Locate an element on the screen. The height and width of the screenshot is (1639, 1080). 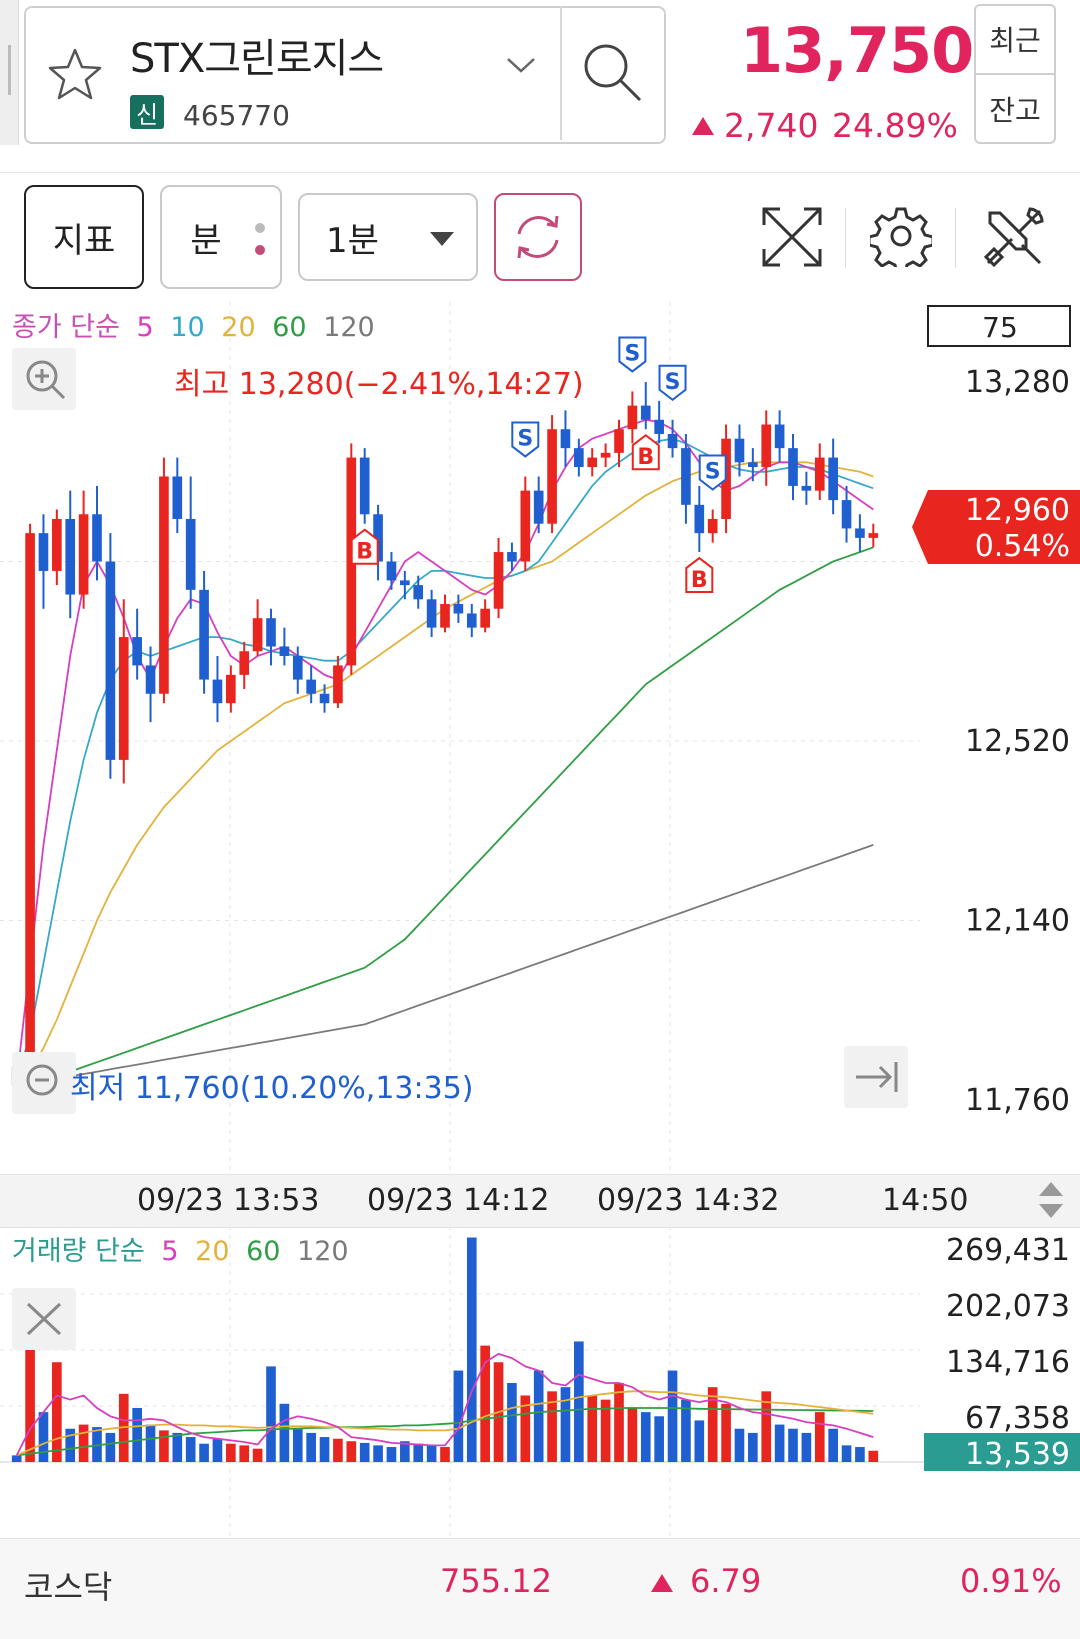
current-rate-tag-value: 0.54% is located at coordinates (1022, 546).